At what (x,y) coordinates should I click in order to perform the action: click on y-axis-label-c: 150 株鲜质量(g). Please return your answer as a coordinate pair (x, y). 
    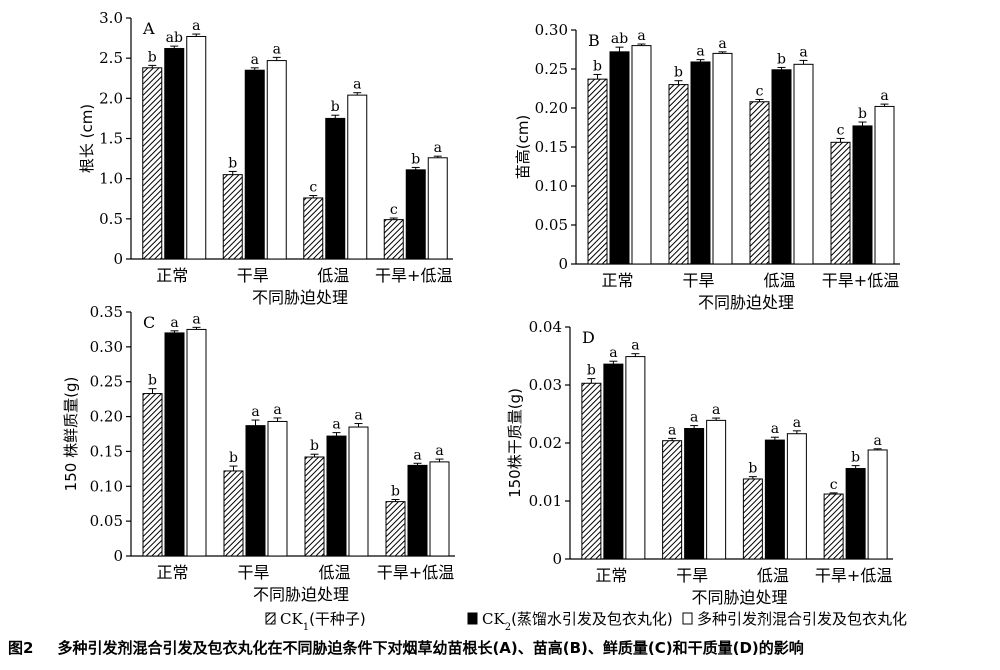
    Looking at the image, I should click on (71, 434).